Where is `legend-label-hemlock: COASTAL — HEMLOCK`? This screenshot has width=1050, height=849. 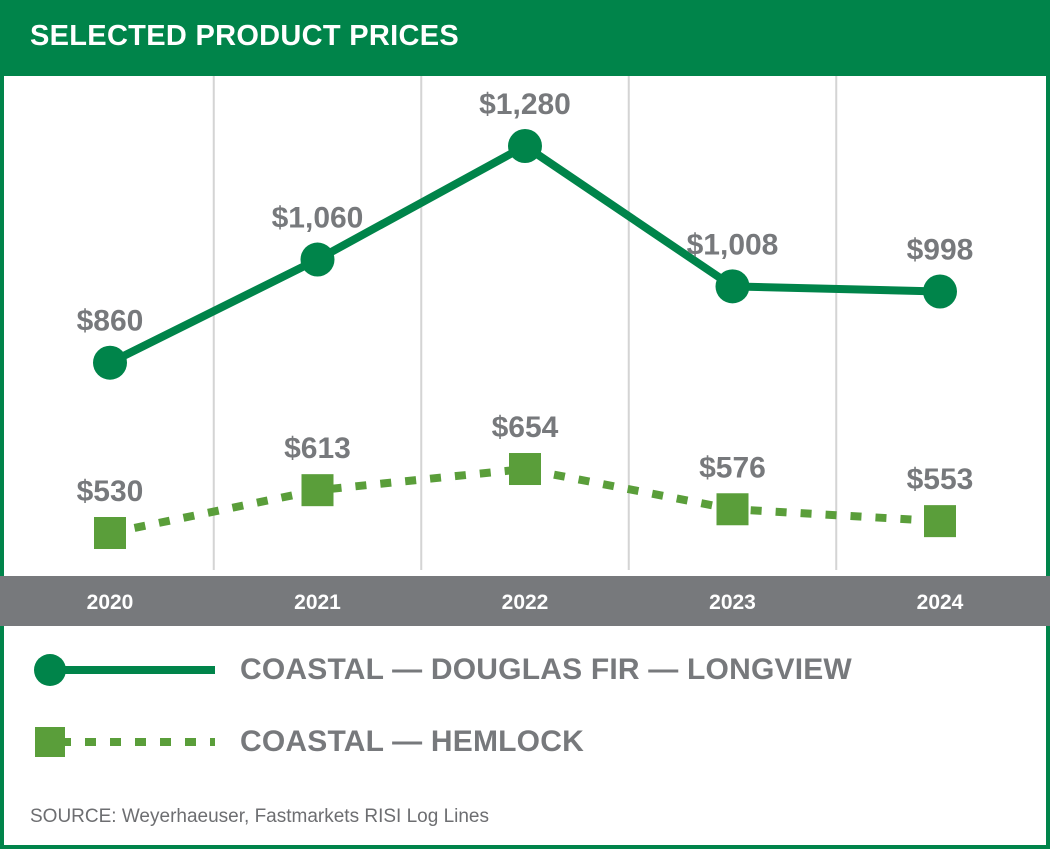
legend-label-hemlock: COASTAL — HEMLOCK is located at coordinates (412, 741).